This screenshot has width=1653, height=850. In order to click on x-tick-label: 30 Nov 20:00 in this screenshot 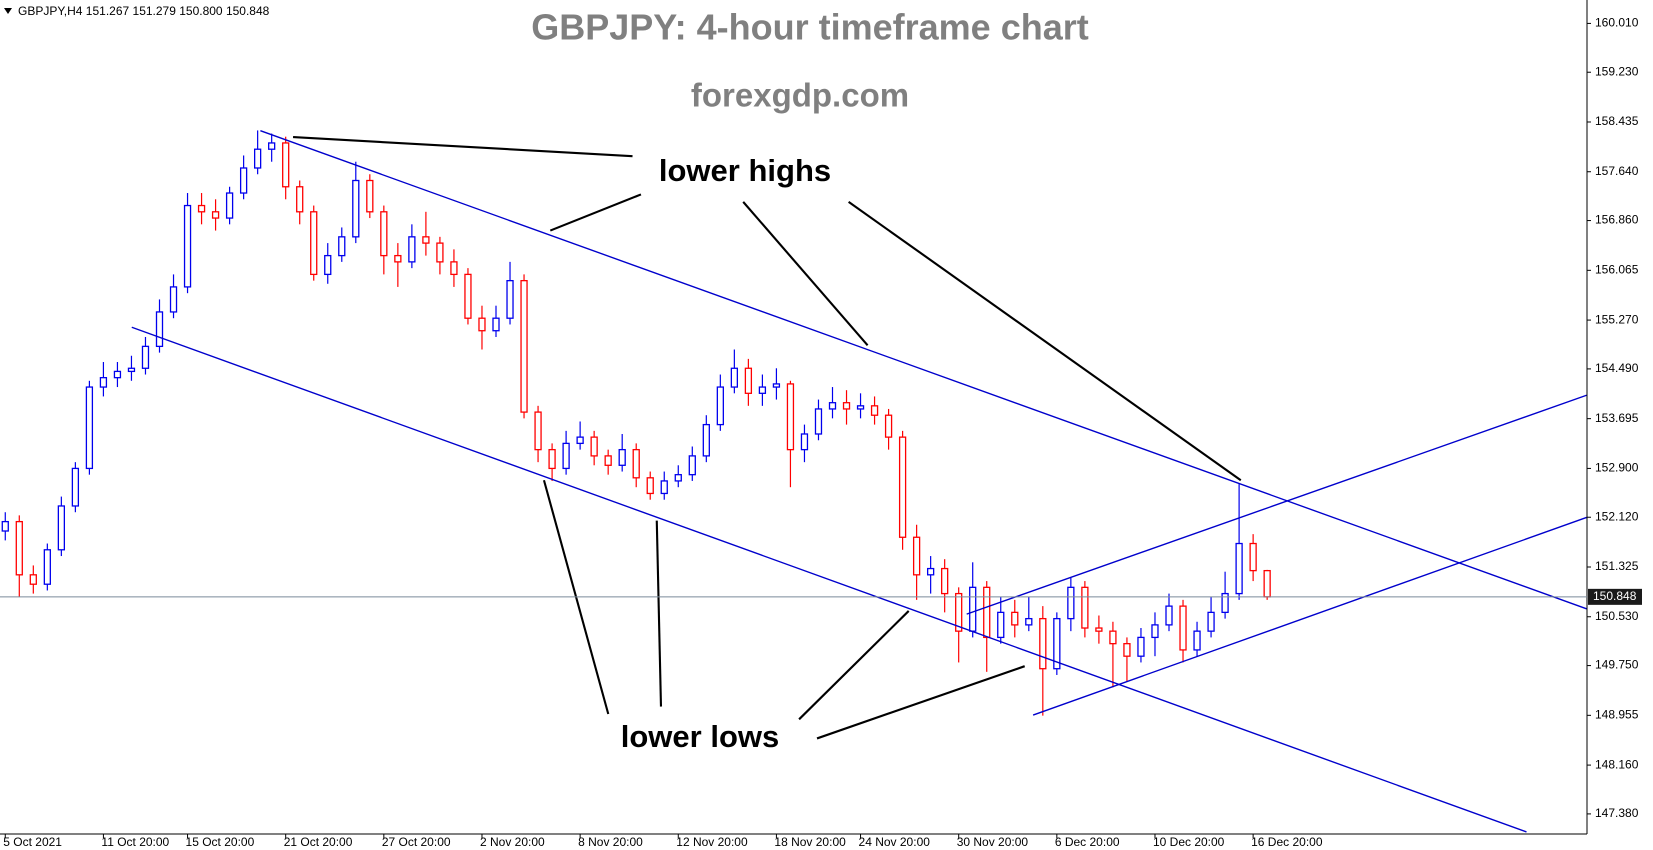, I will do `click(993, 842)`.